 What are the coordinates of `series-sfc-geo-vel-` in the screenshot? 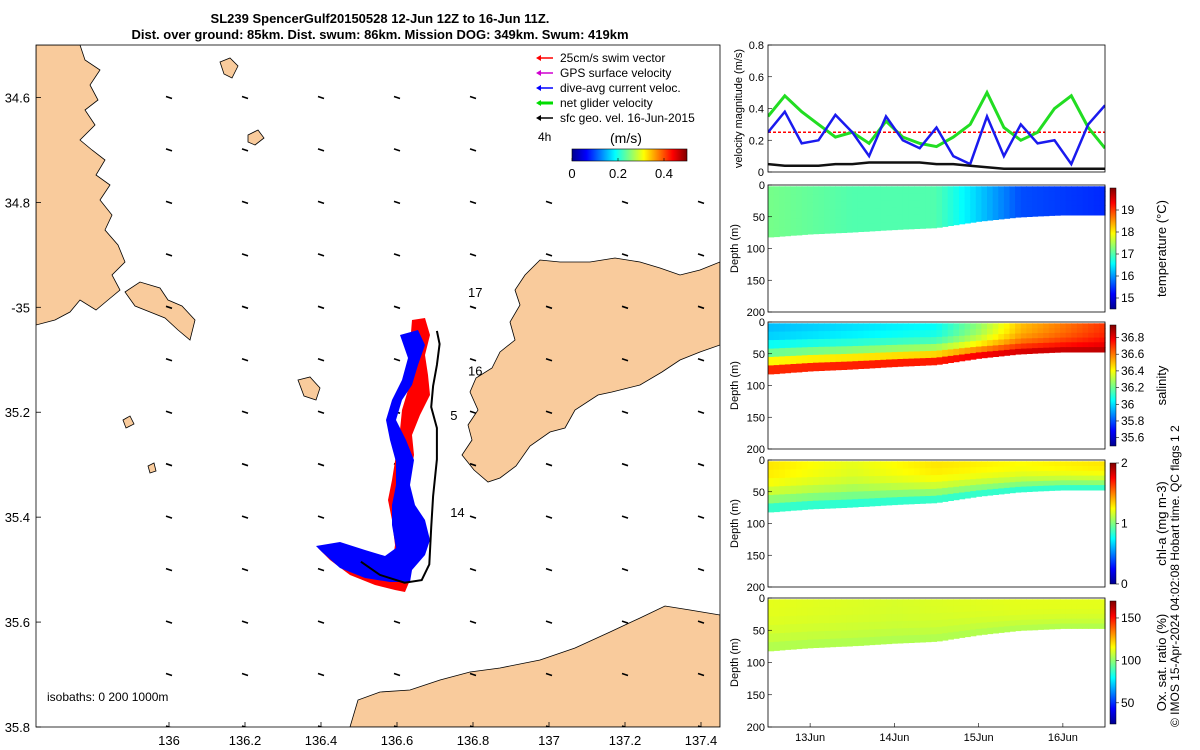 It's located at (936, 166).